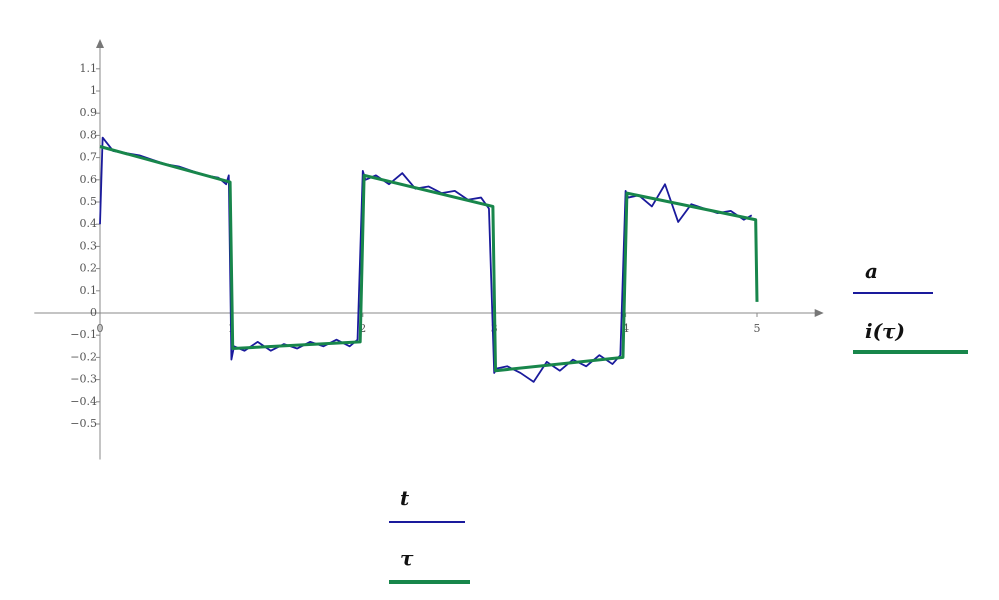 The image size is (999, 600). I want to click on x-legend-label: τ, so click(407, 558).